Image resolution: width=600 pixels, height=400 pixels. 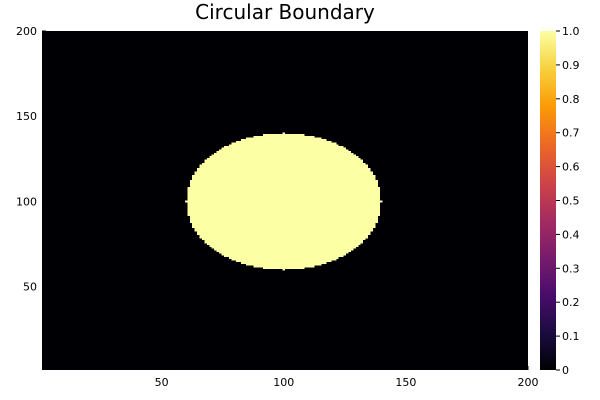 What do you see at coordinates (283, 382) in the screenshot?
I see `x-tick-label: 100` at bounding box center [283, 382].